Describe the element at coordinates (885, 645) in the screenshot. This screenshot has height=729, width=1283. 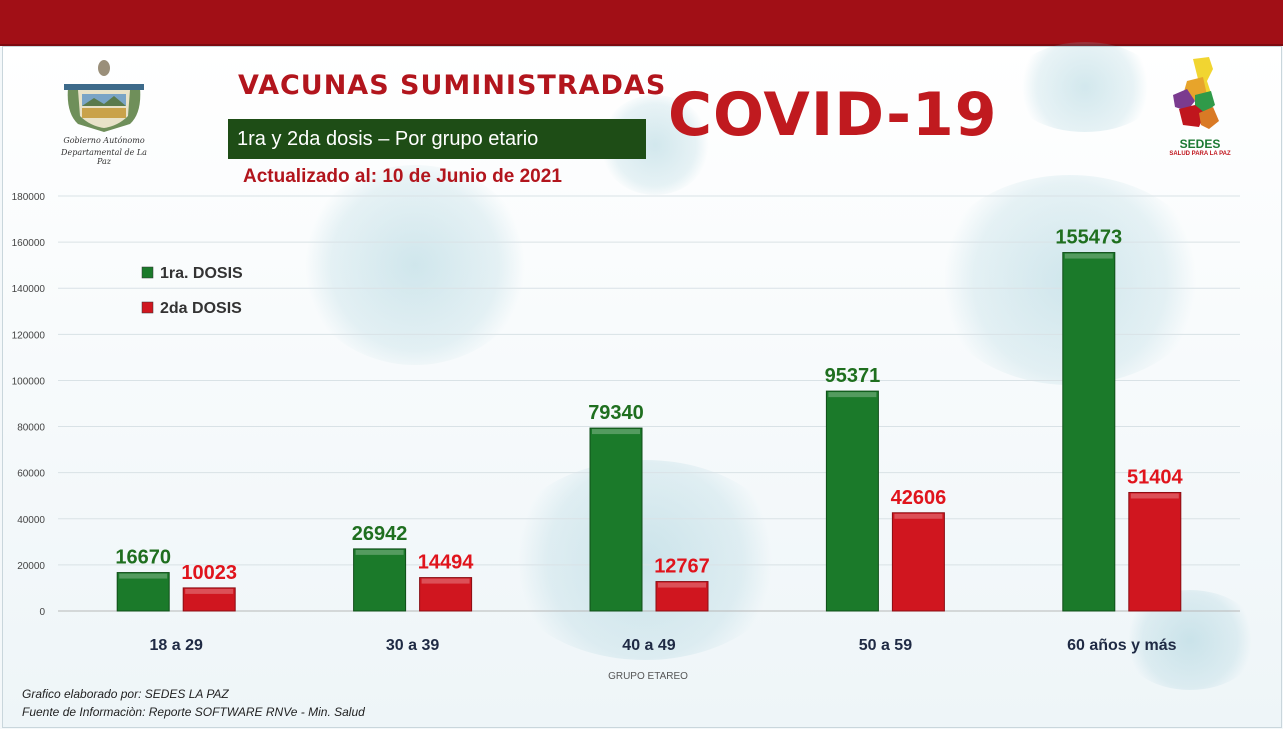
I see `category-label: 50 a 59` at that location.